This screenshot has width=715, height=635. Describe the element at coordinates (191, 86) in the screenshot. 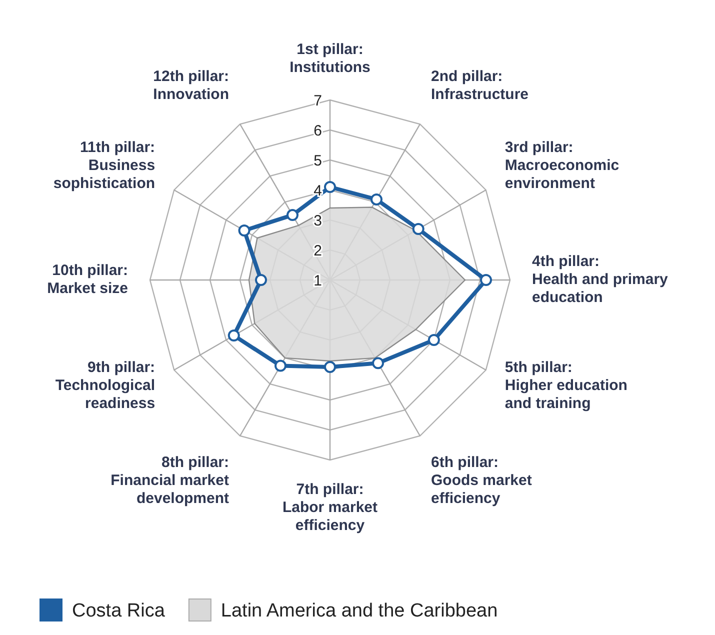

I see `spoke-label: 12th pillar: Innovation` at that location.